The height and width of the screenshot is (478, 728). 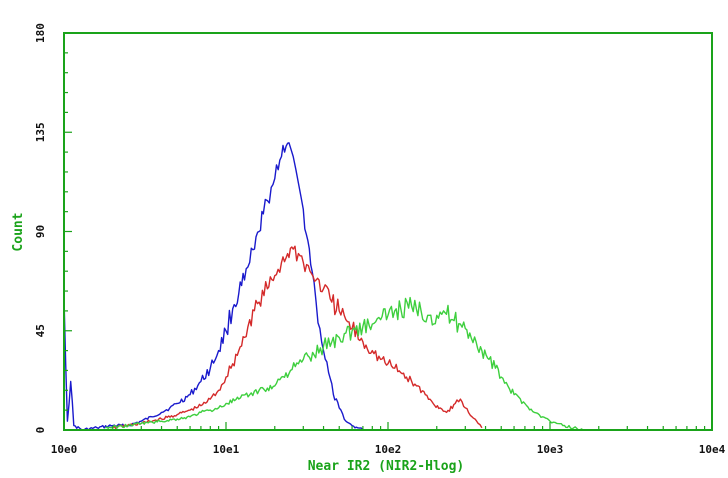 I want to click on y-tick-label: 45, so click(x=40, y=330).